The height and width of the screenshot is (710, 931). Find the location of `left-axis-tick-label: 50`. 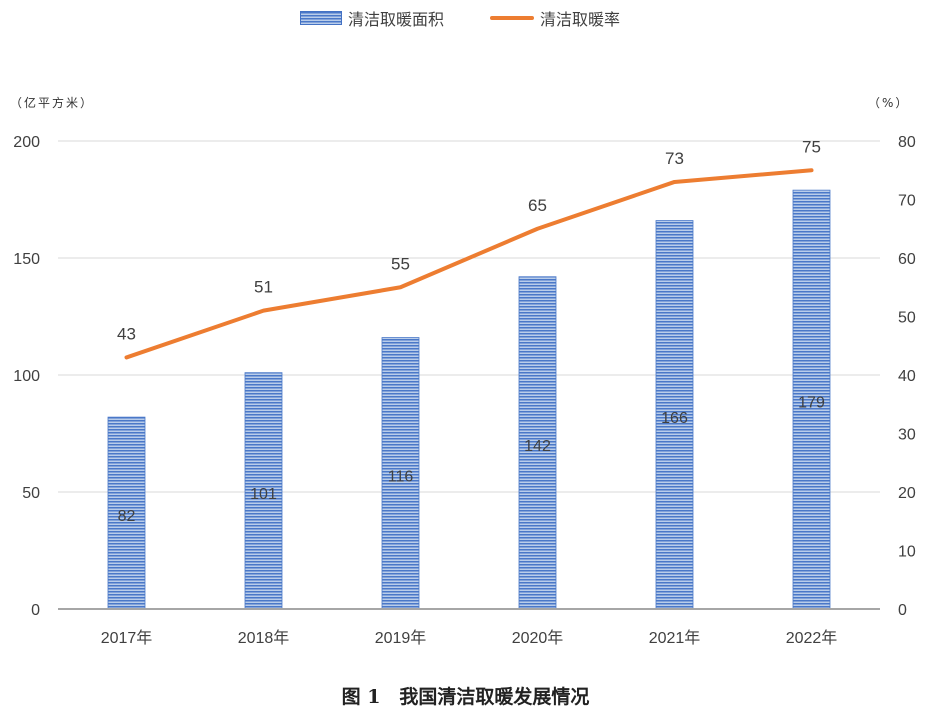

left-axis-tick-label: 50 is located at coordinates (31, 493).